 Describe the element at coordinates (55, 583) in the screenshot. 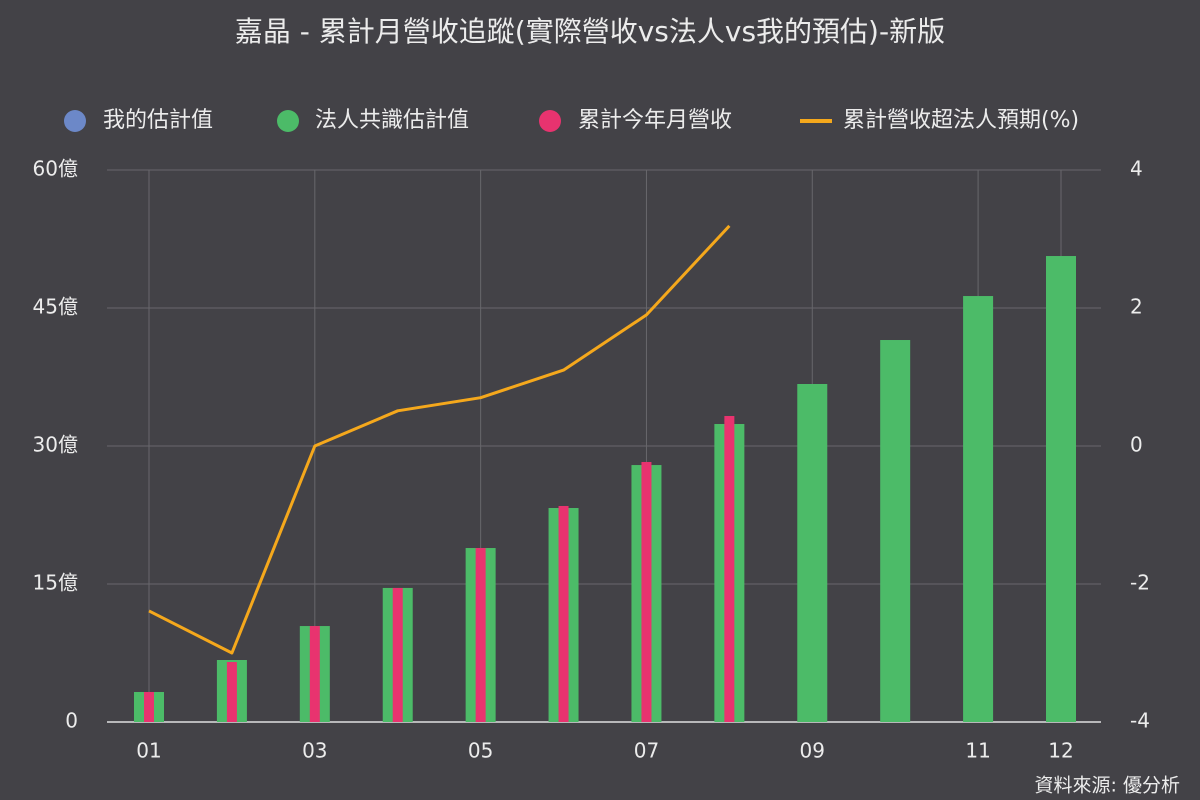

I see `y-tick-label: 15億` at that location.